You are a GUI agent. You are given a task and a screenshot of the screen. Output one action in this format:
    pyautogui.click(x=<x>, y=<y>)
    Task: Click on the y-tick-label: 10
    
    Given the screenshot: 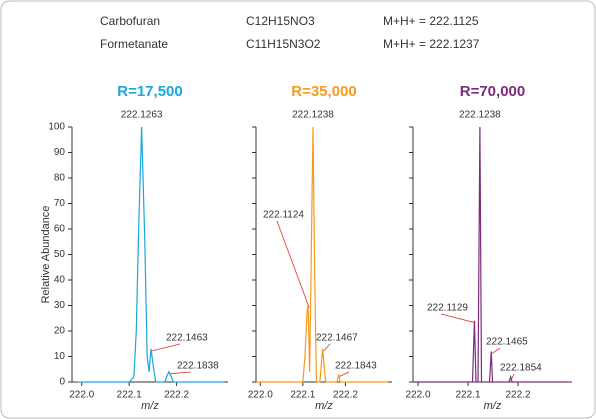 What is the action you would take?
    pyautogui.click(x=60, y=356)
    